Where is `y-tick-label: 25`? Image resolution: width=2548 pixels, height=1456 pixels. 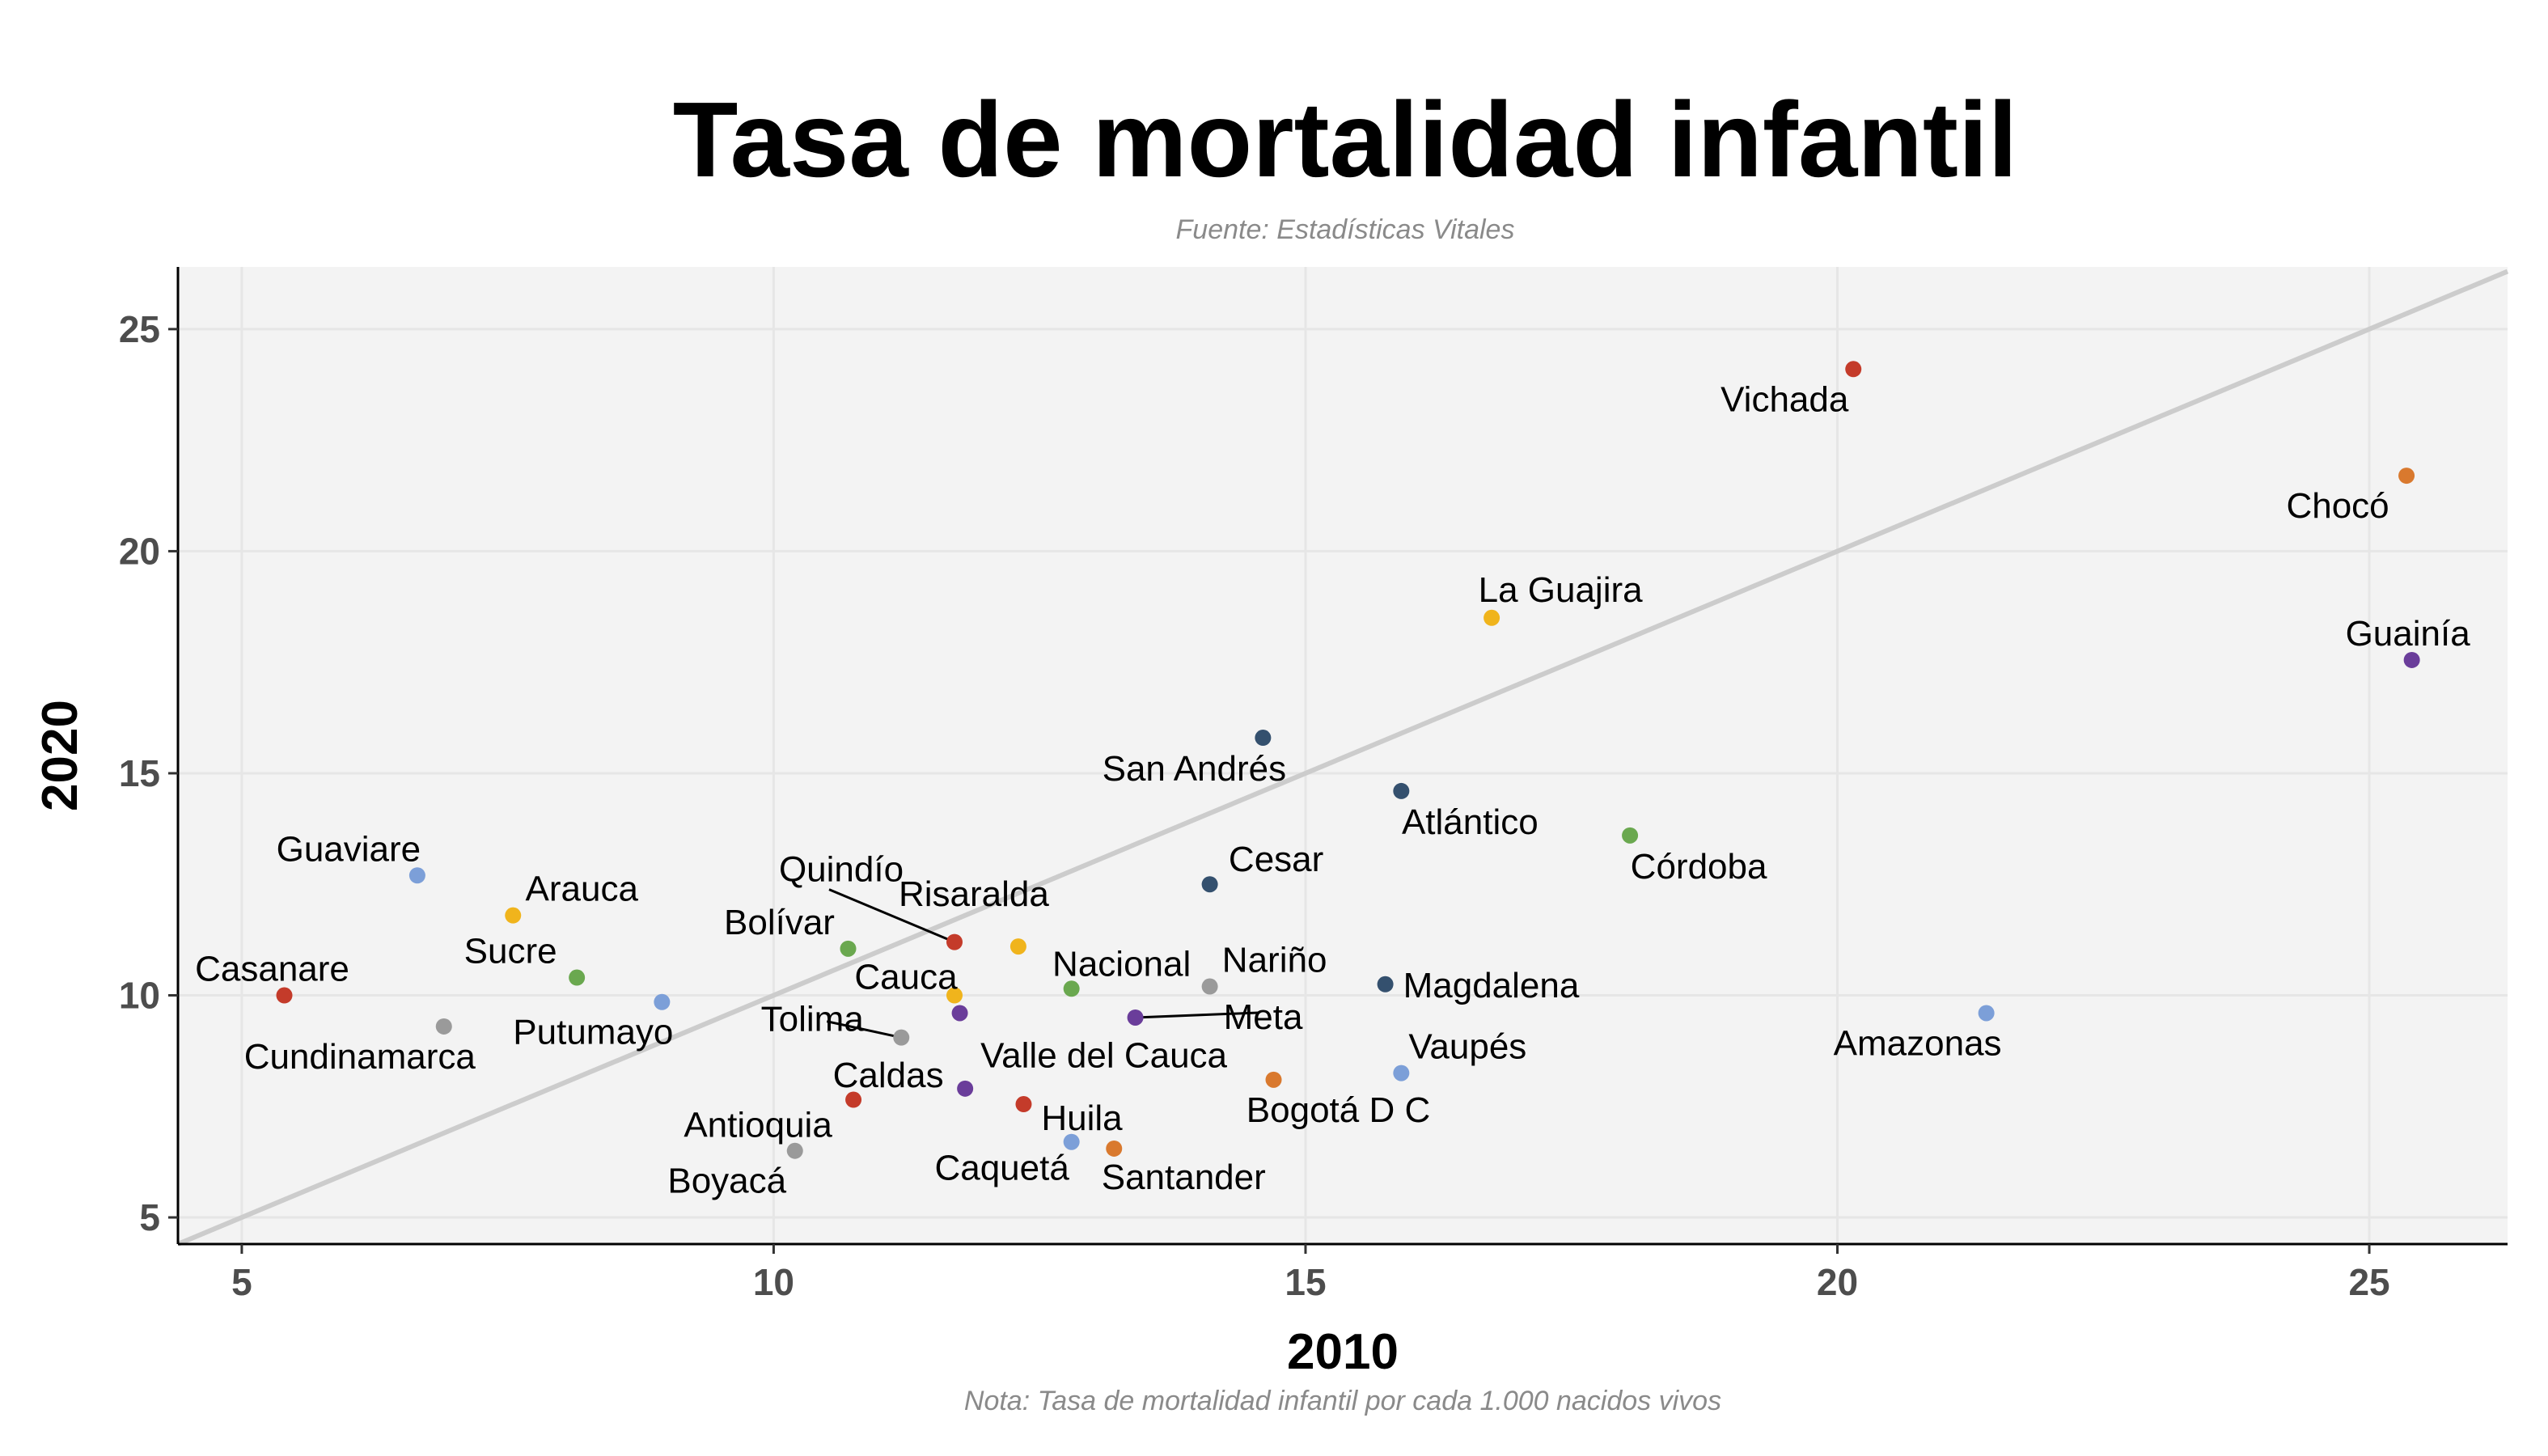
y-tick-label: 25 is located at coordinates (139, 329).